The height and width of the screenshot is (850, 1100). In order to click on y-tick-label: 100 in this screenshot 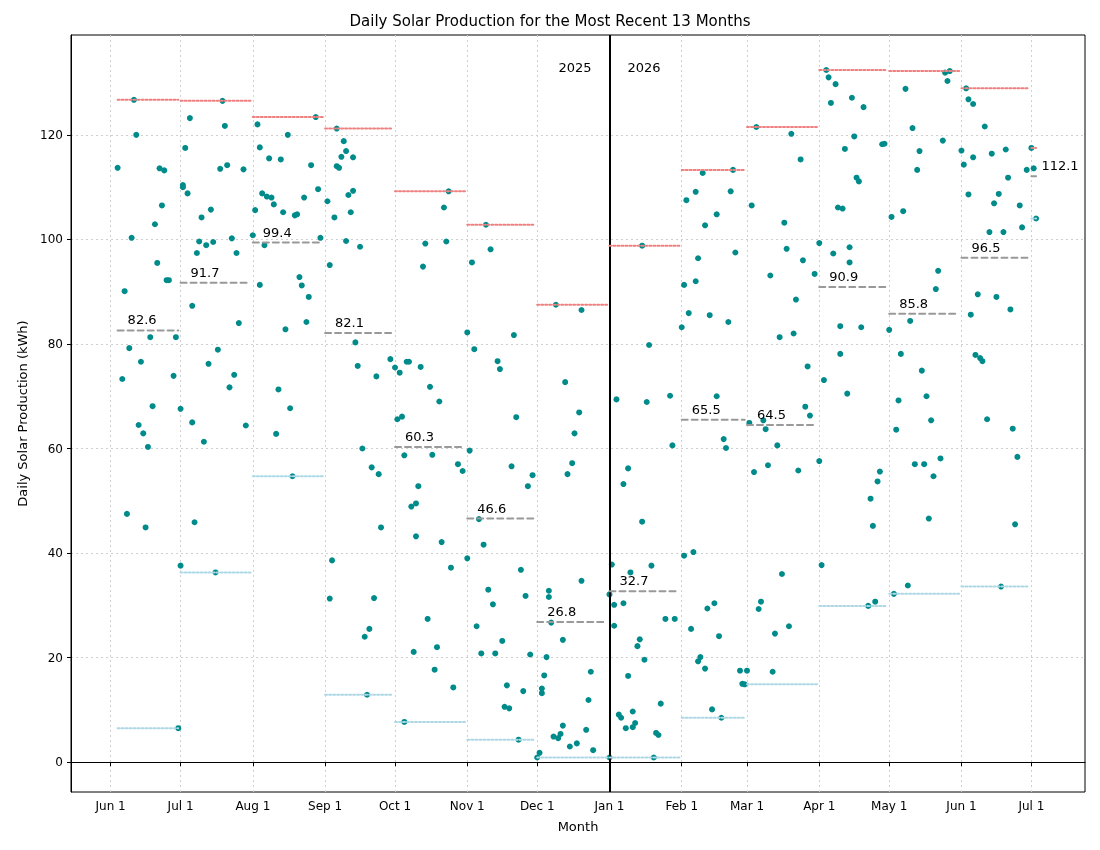, I will do `click(51, 239)`.